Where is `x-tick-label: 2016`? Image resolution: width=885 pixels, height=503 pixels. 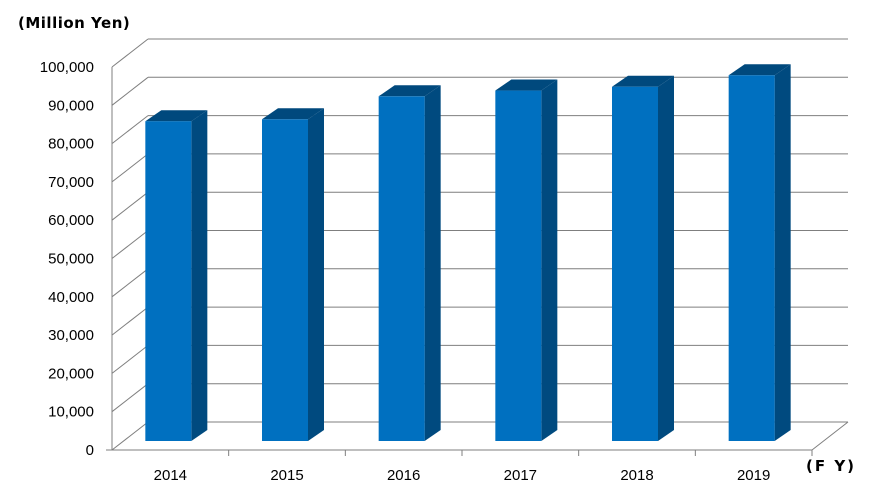
x-tick-label: 2016 is located at coordinates (403, 475).